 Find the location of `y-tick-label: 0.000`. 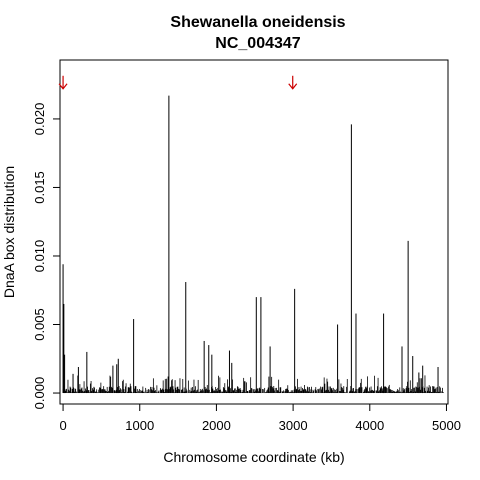

y-tick-label: 0.000 is located at coordinates (39, 393).